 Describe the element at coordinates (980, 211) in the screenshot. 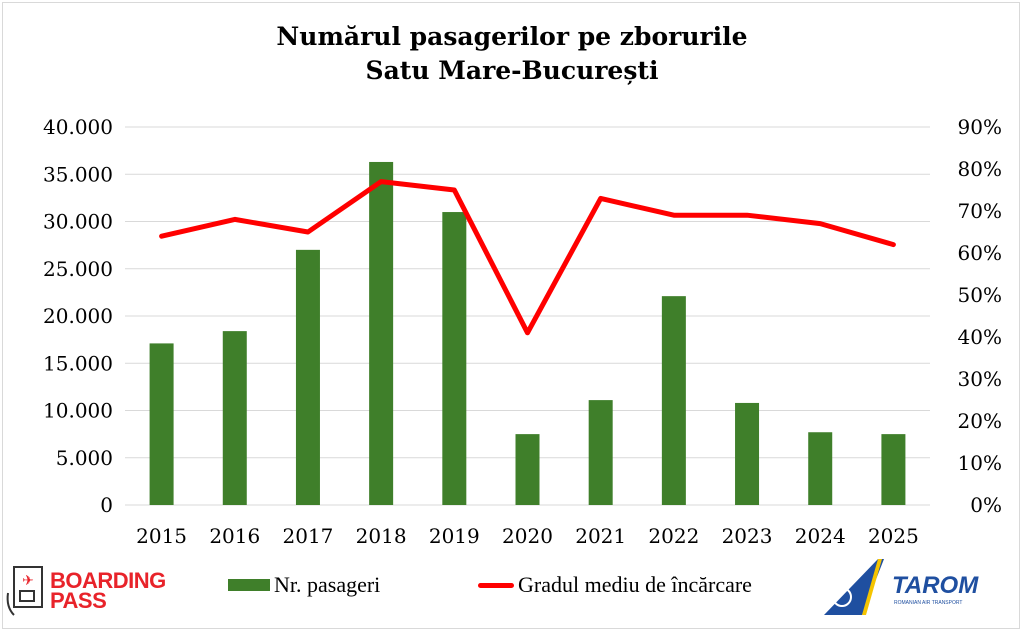

I see `right-axis-tick-label: 70%` at that location.